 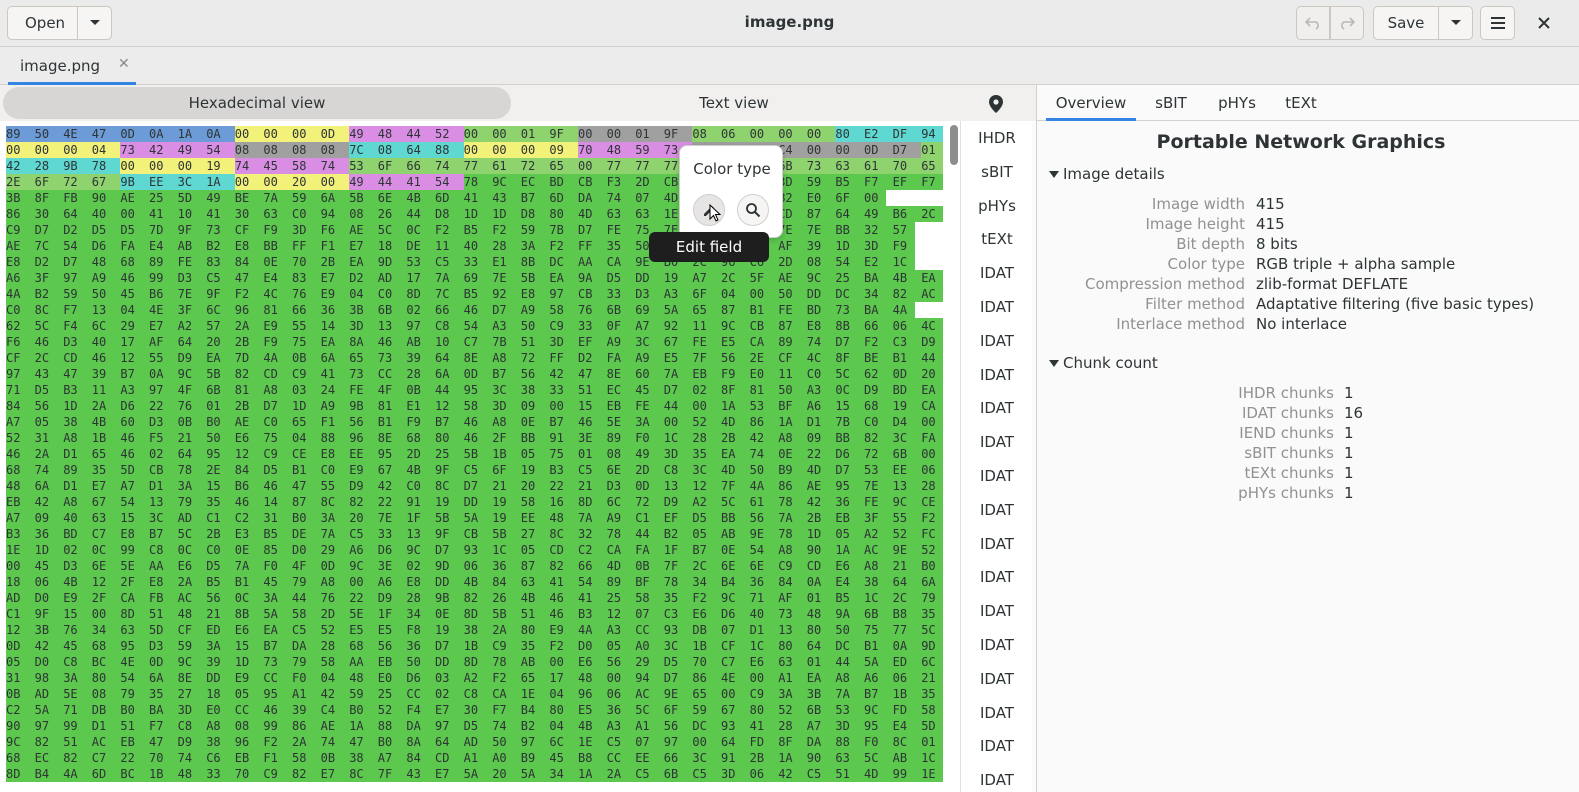 What do you see at coordinates (420, 774) in the screenshot?
I see `hex-byte: 43` at bounding box center [420, 774].